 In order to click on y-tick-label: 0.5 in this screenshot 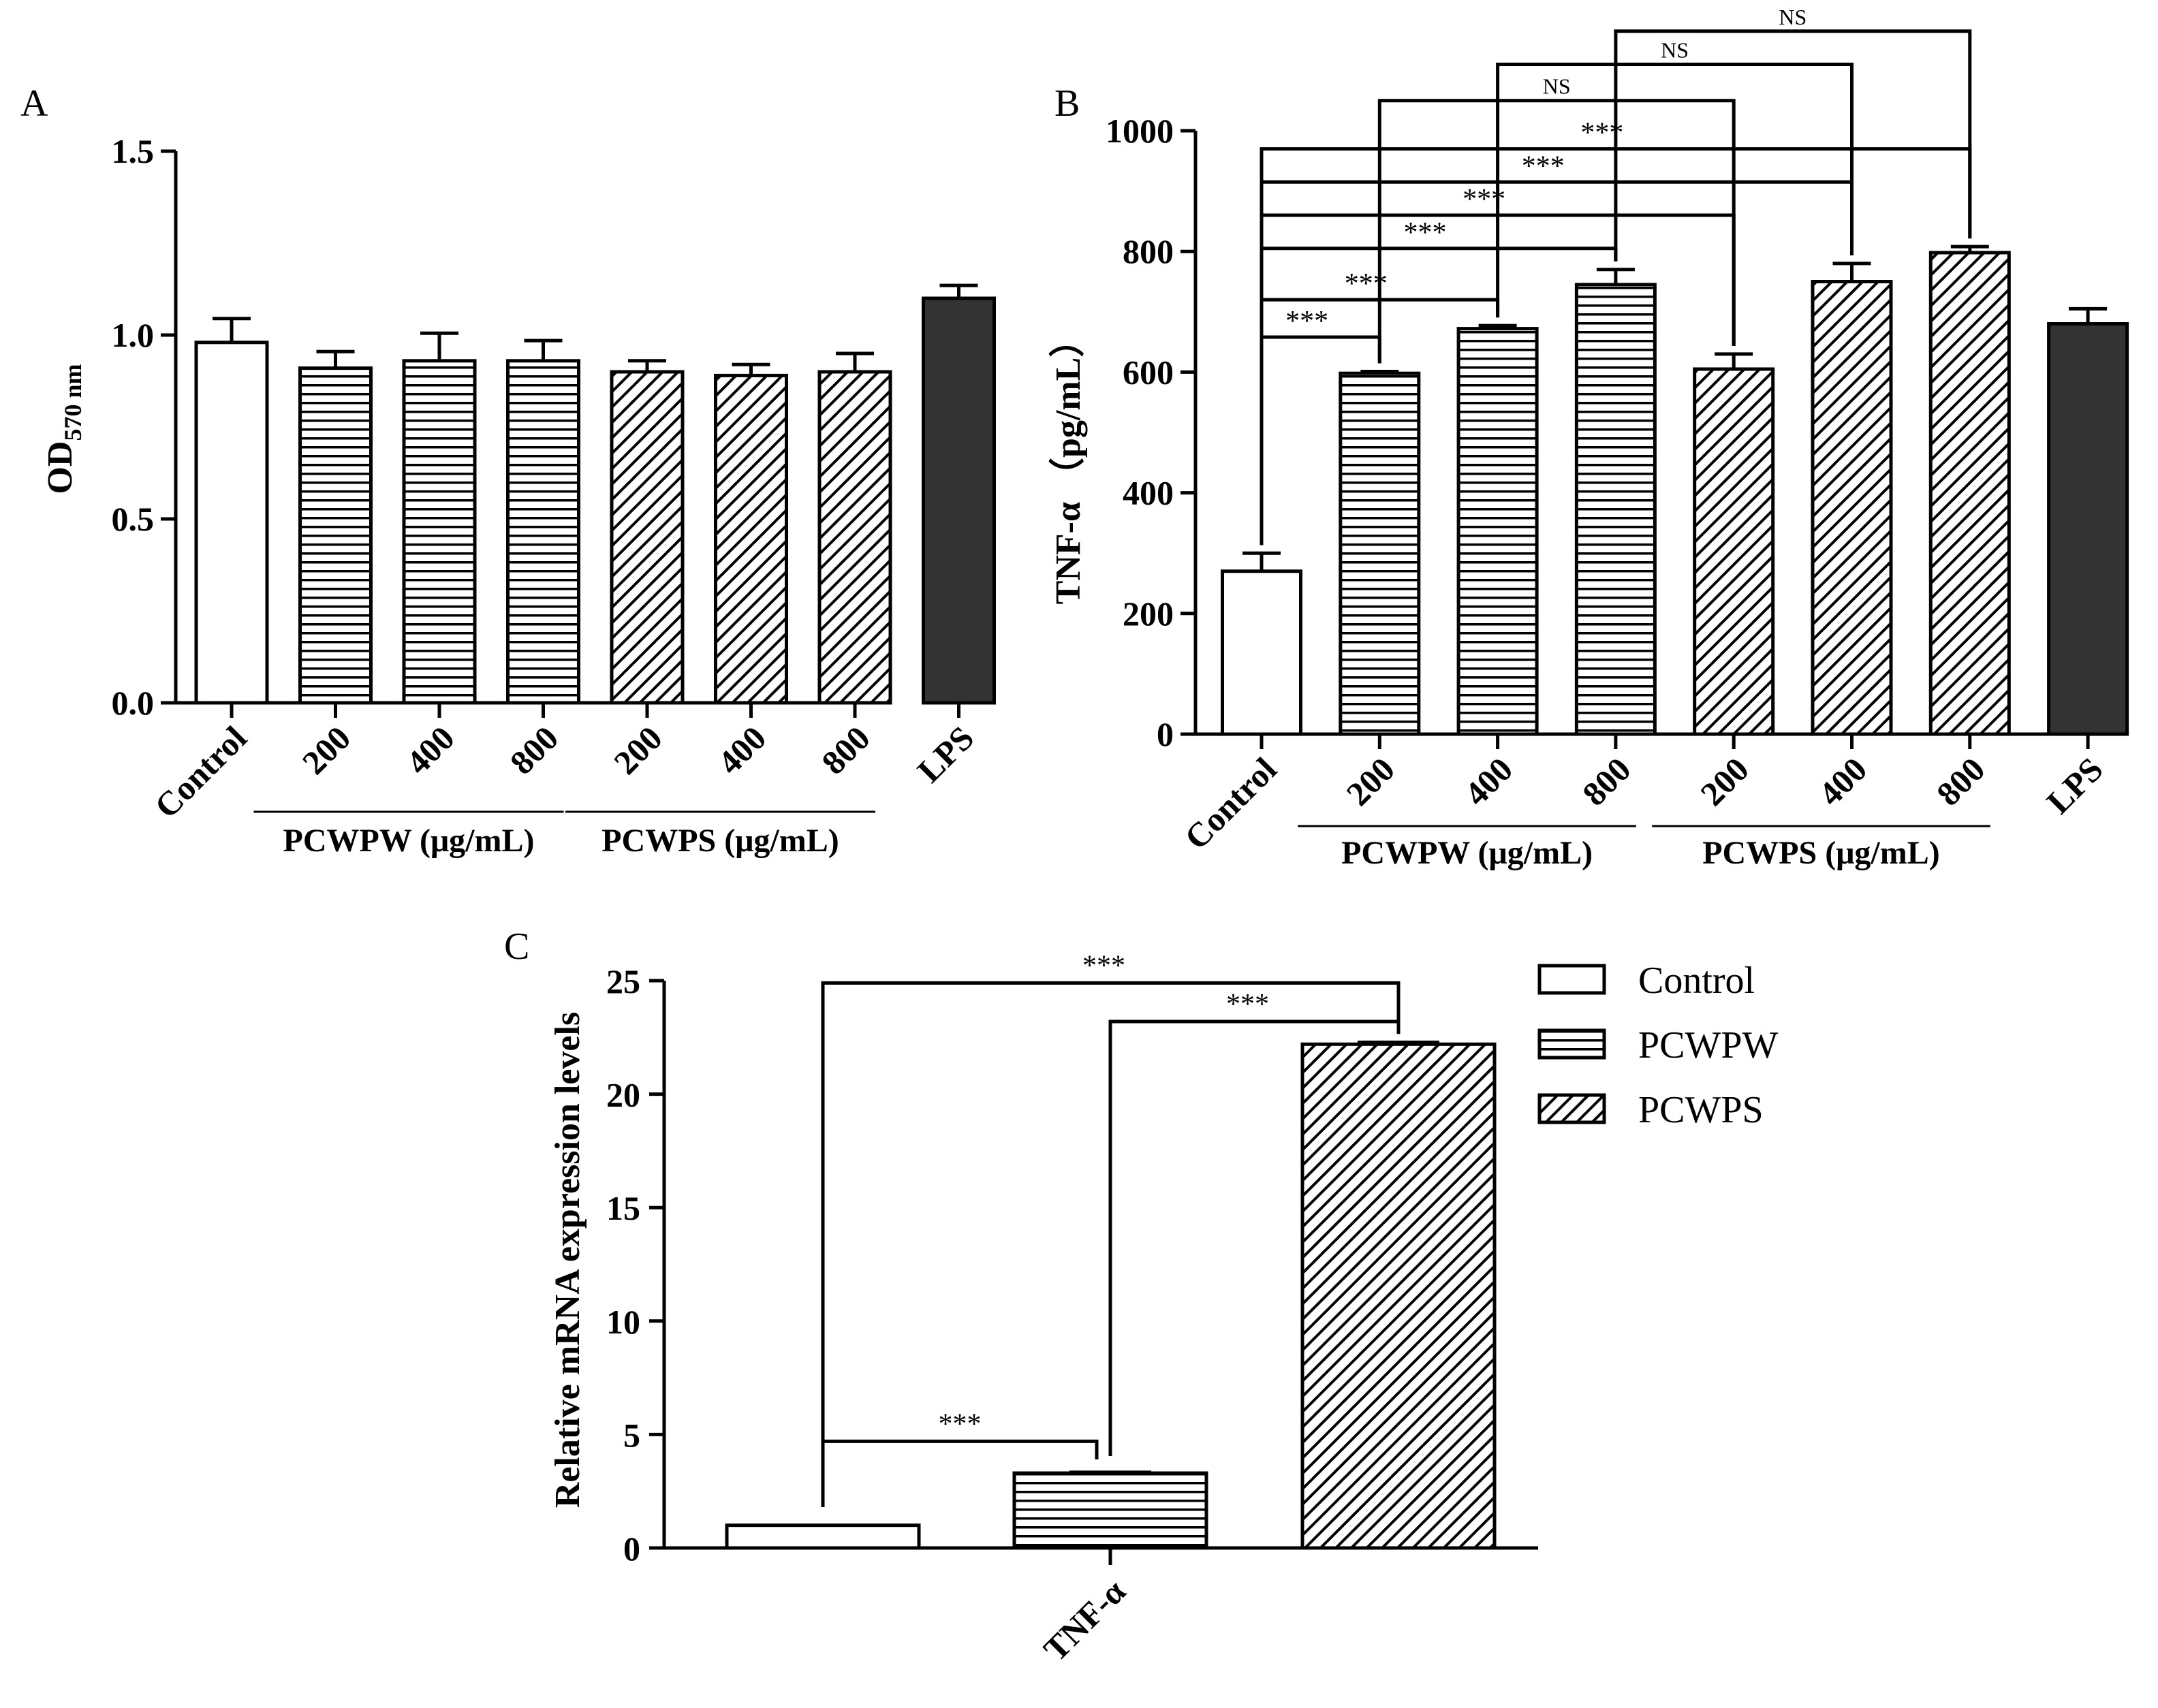, I will do `click(133, 519)`.